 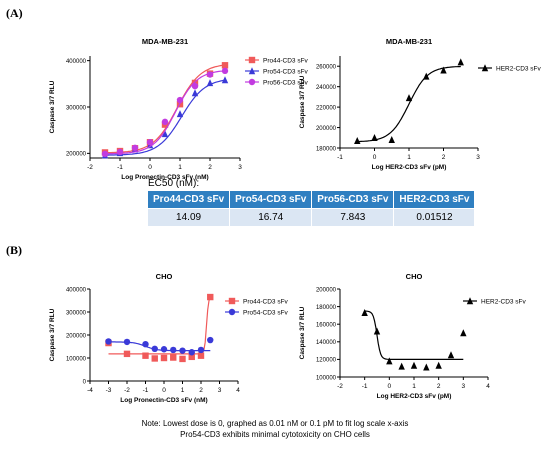 What do you see at coordinates (76, 290) in the screenshot?
I see `y-tick-label: 400000` at bounding box center [76, 290].